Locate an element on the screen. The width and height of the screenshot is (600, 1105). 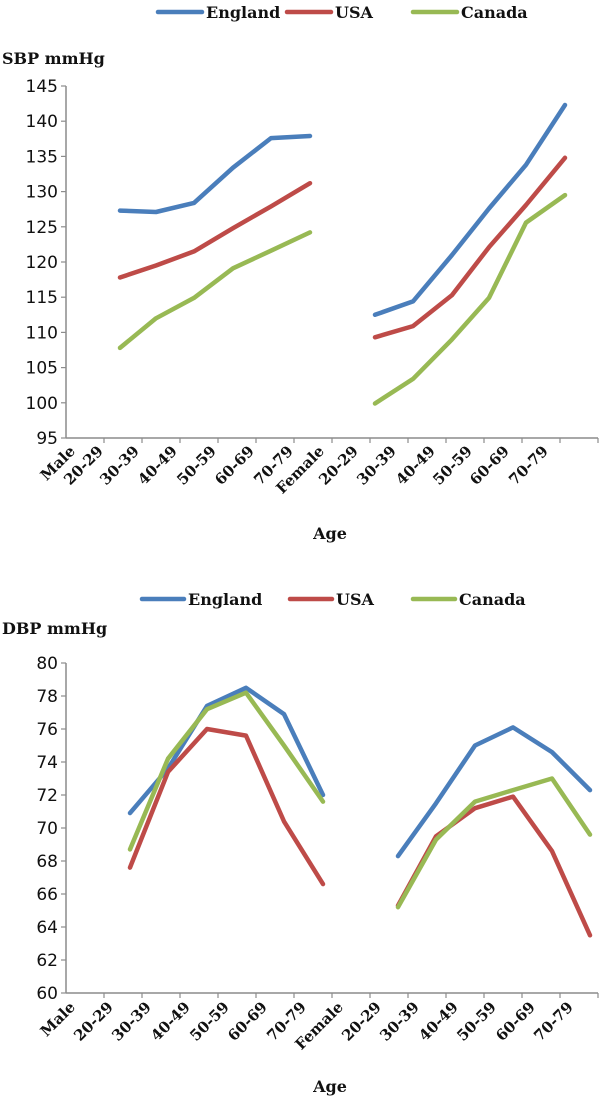
sbp-series-usa-male-line is located at coordinates (215, 230).